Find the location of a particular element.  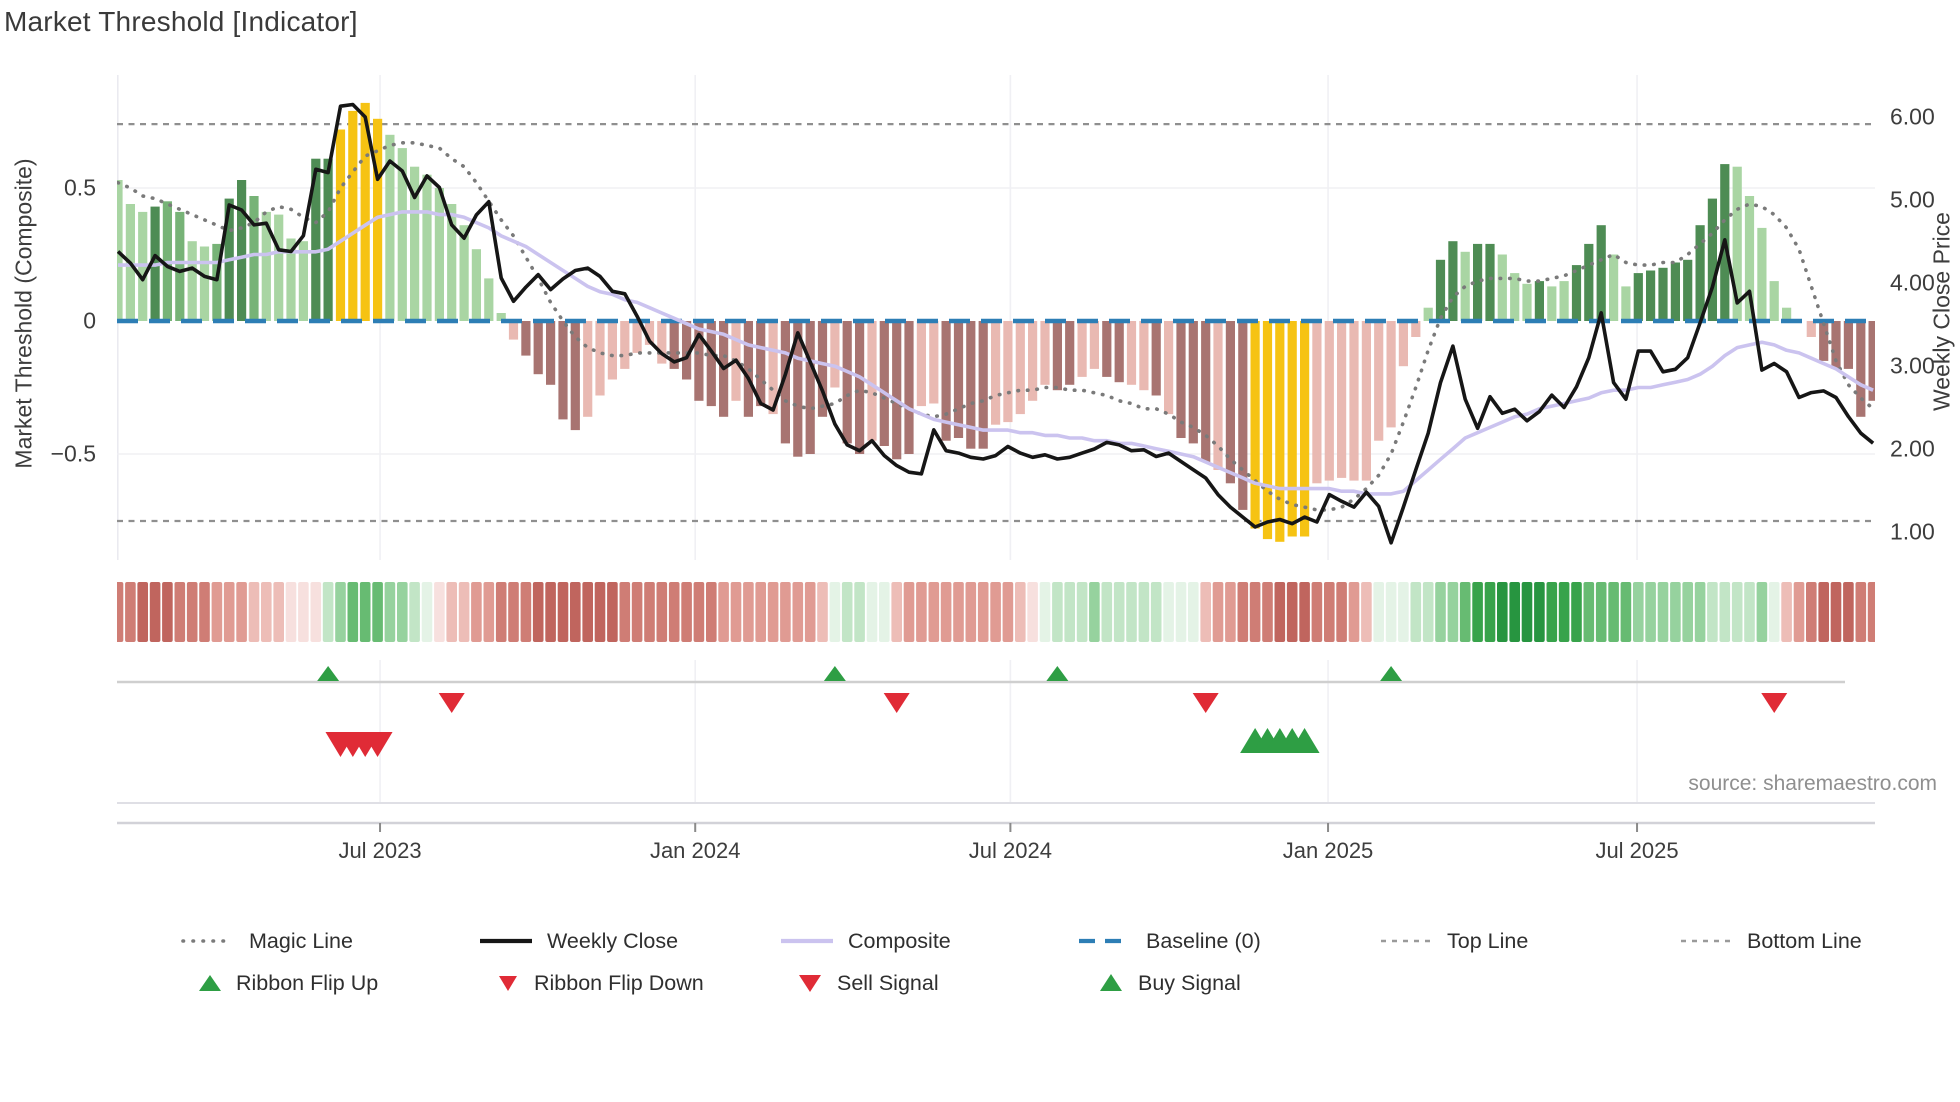

legend-label: Composite is located at coordinates (899, 940).